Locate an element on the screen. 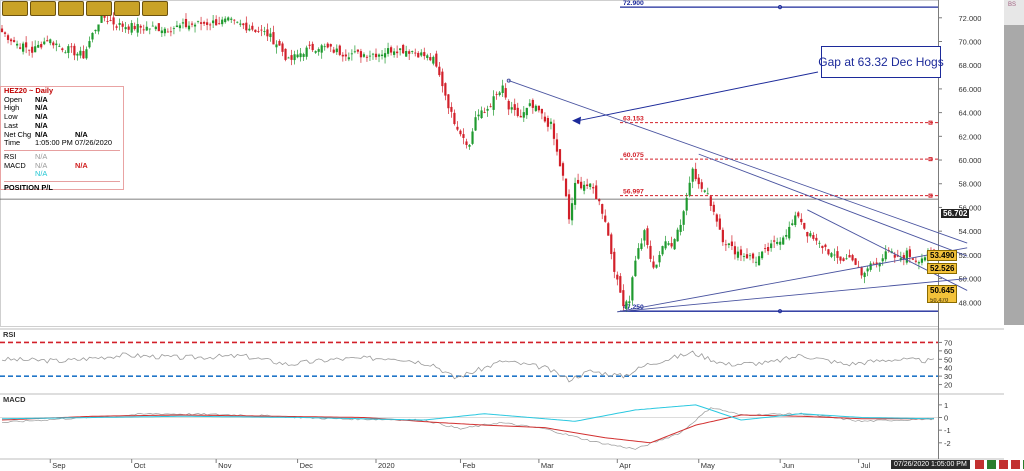 Image resolution: width=1024 pixels, height=471 pixels. value-open: N/A is located at coordinates (41, 99).